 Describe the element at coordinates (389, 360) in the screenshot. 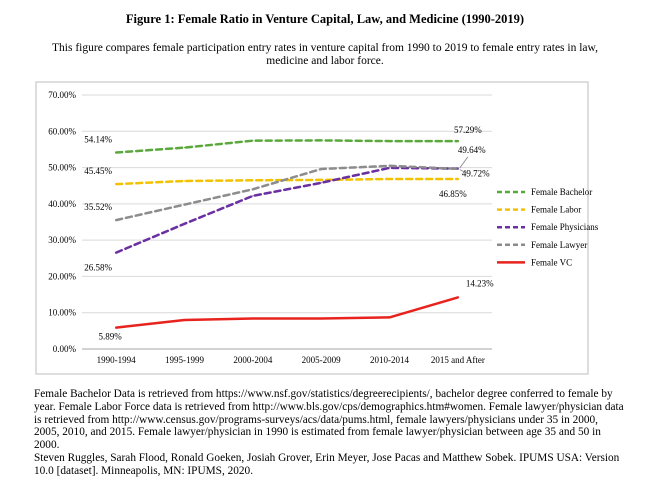

I see `x-tick-label: 2010-2014` at that location.